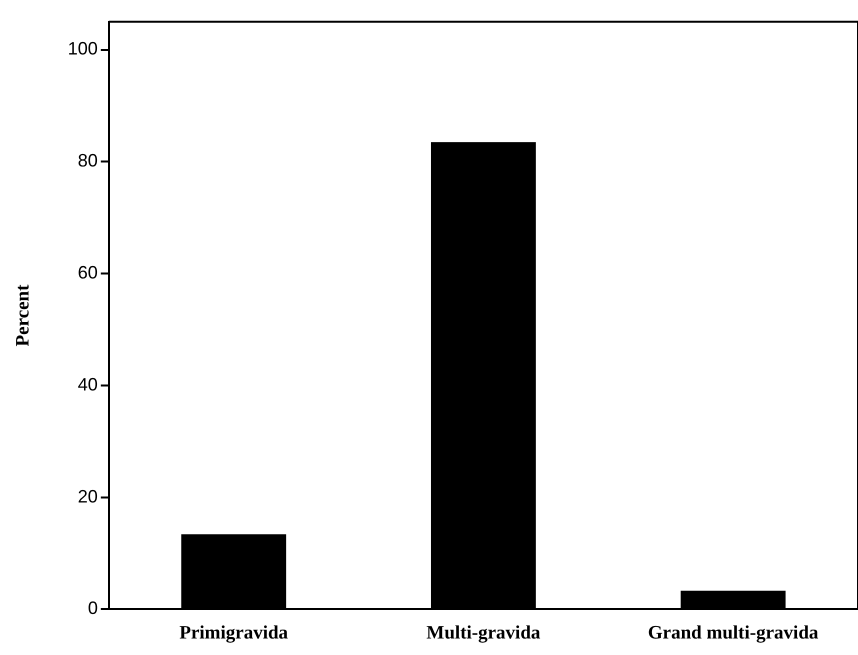  I want to click on x-tick-label: Multi-gravida, so click(483, 633).